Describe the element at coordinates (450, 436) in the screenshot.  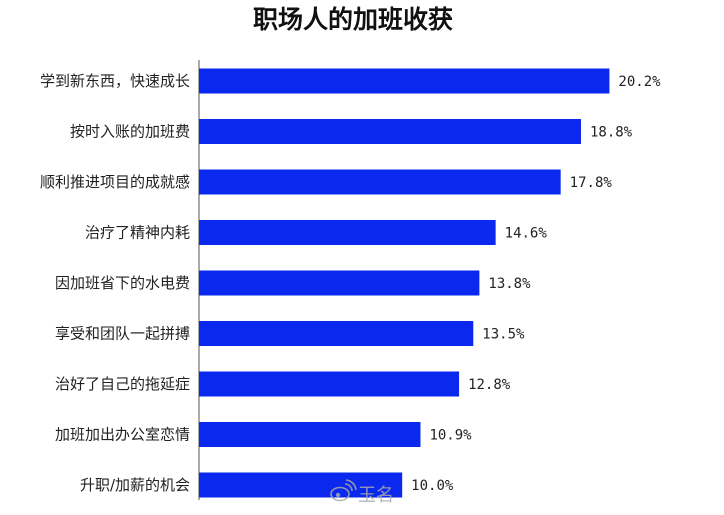
I see `value-label-8: 10.9%` at that location.